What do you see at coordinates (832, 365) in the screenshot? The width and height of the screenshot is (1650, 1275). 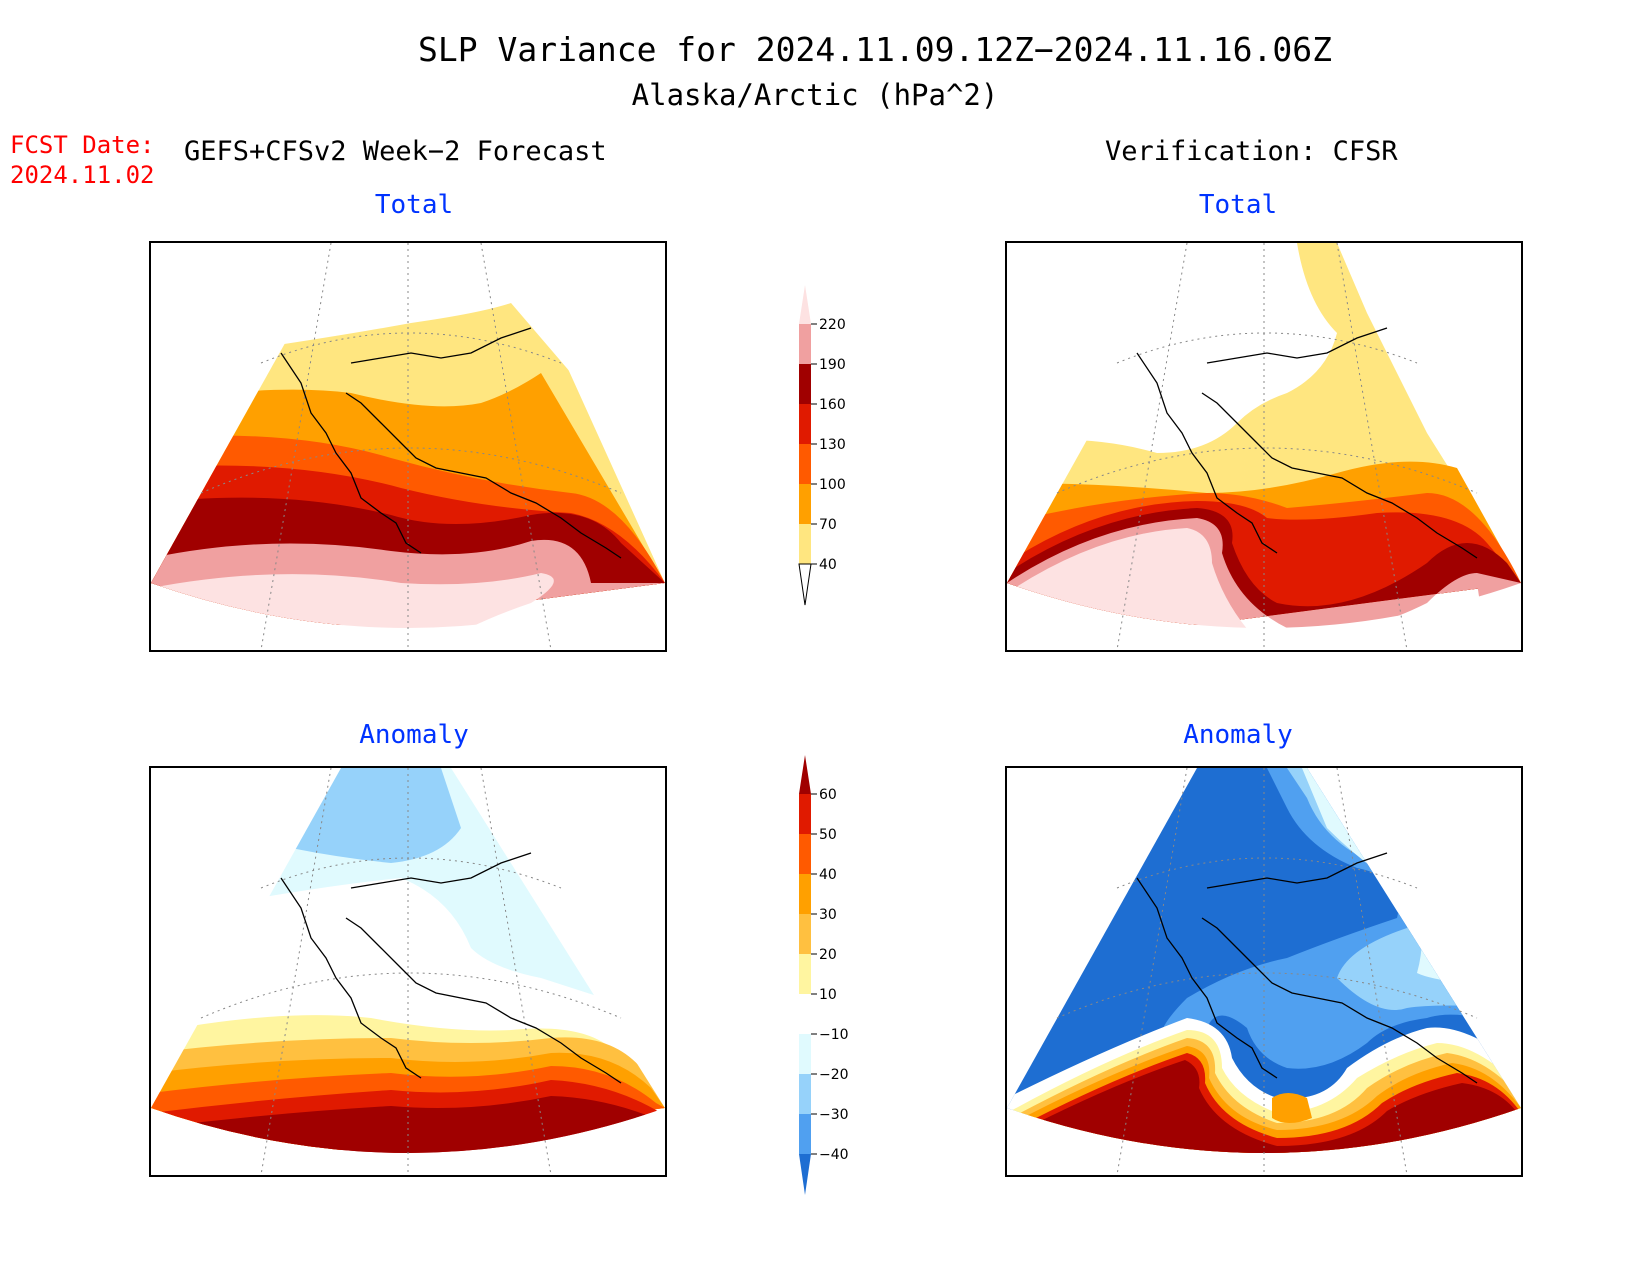 I see `colorbar-total-tick: 190` at bounding box center [832, 365].